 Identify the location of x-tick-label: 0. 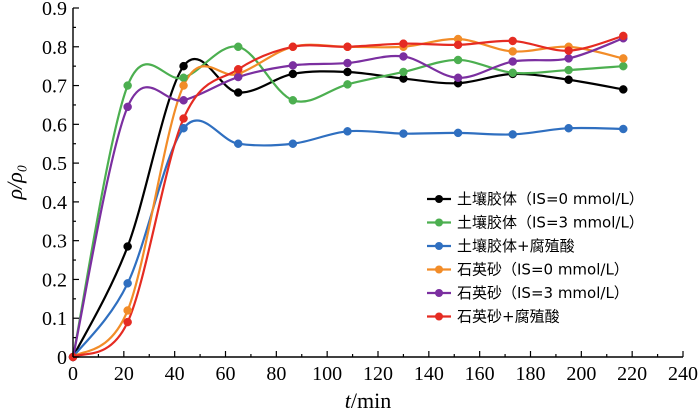
(73, 374).